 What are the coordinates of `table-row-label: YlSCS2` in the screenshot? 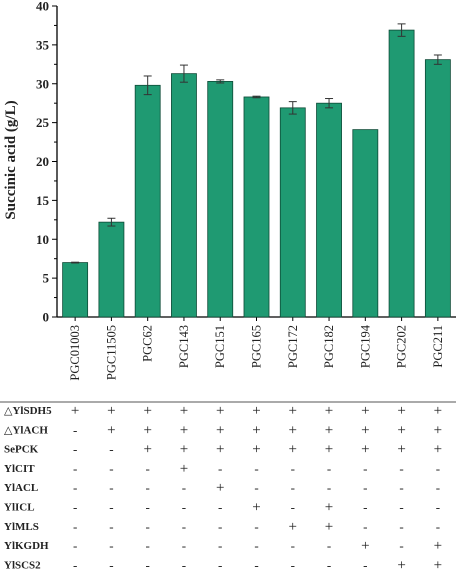 It's located at (22, 565).